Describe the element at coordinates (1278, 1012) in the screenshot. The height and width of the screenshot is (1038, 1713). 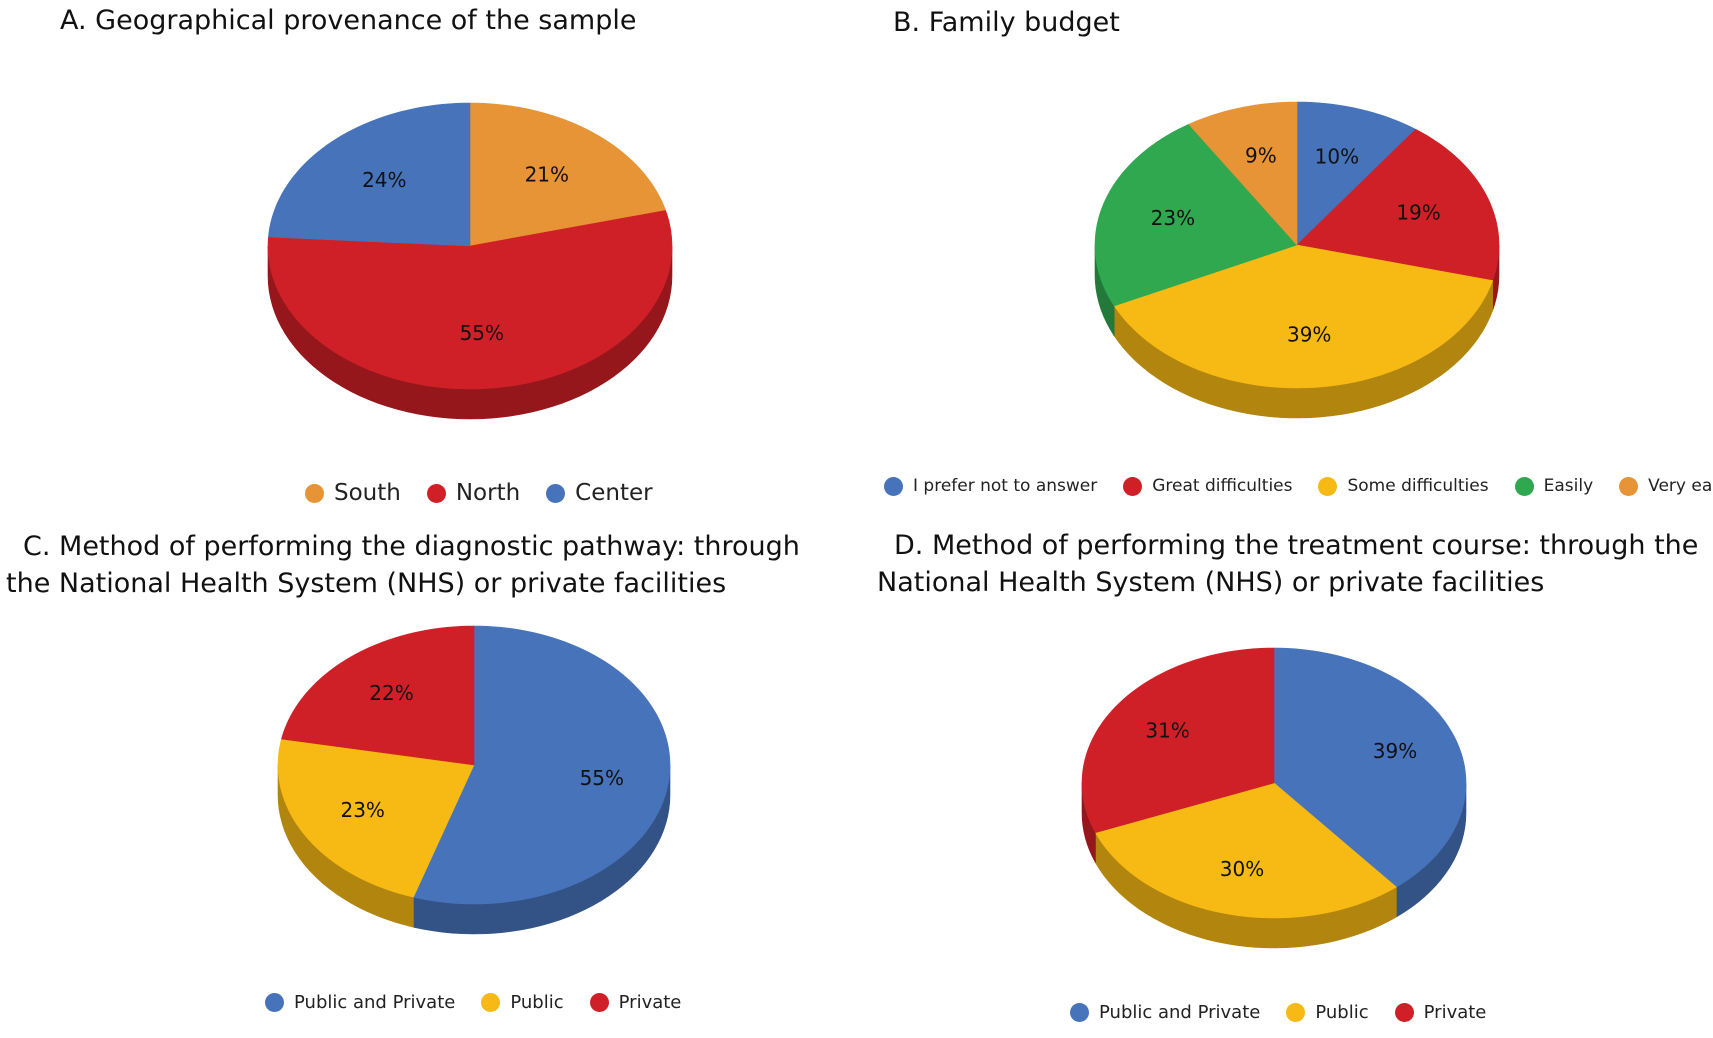
I see `chart-d-legend: Public and Private Public Private` at that location.